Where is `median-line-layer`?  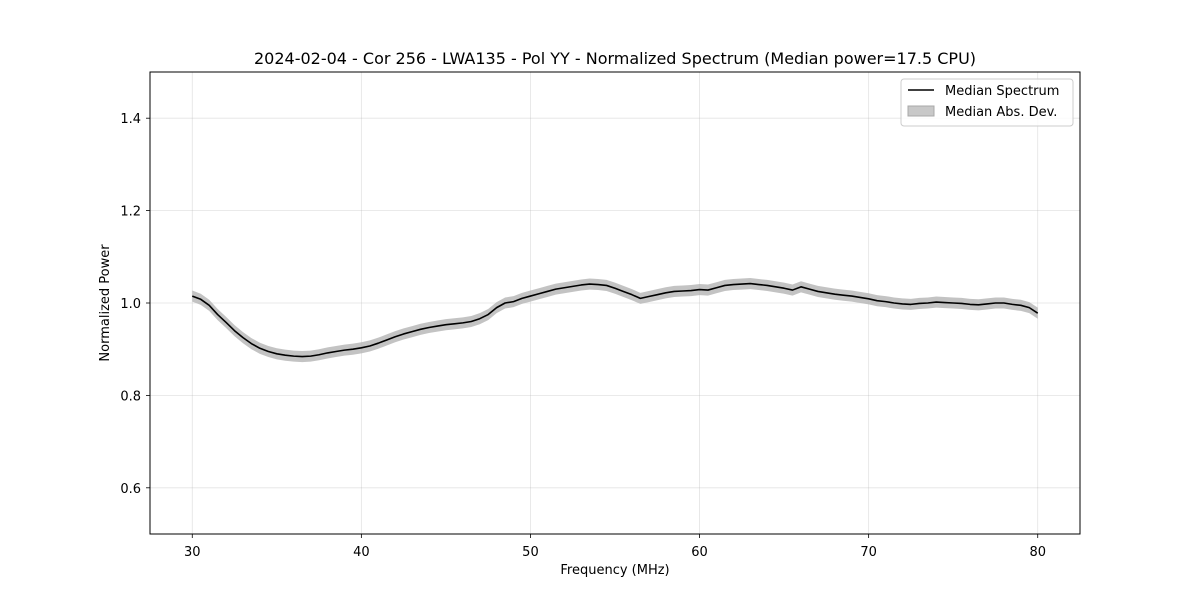 median-line-layer is located at coordinates (615, 320).